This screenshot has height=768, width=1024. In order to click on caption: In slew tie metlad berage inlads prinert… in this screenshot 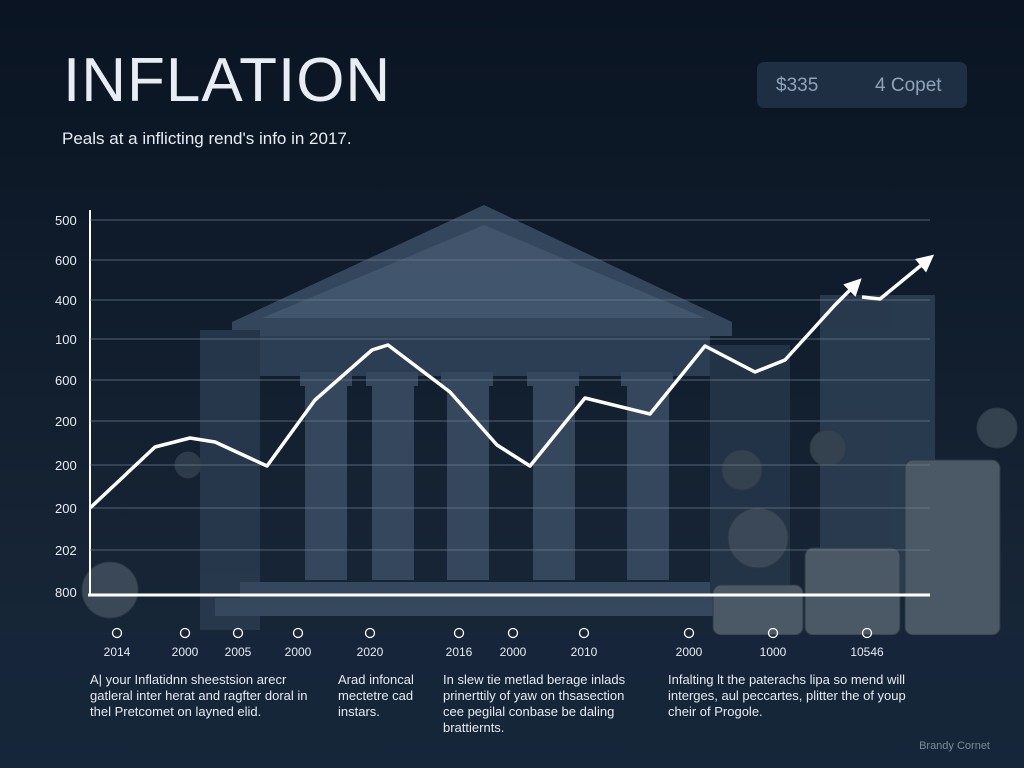, I will do `click(534, 703)`.